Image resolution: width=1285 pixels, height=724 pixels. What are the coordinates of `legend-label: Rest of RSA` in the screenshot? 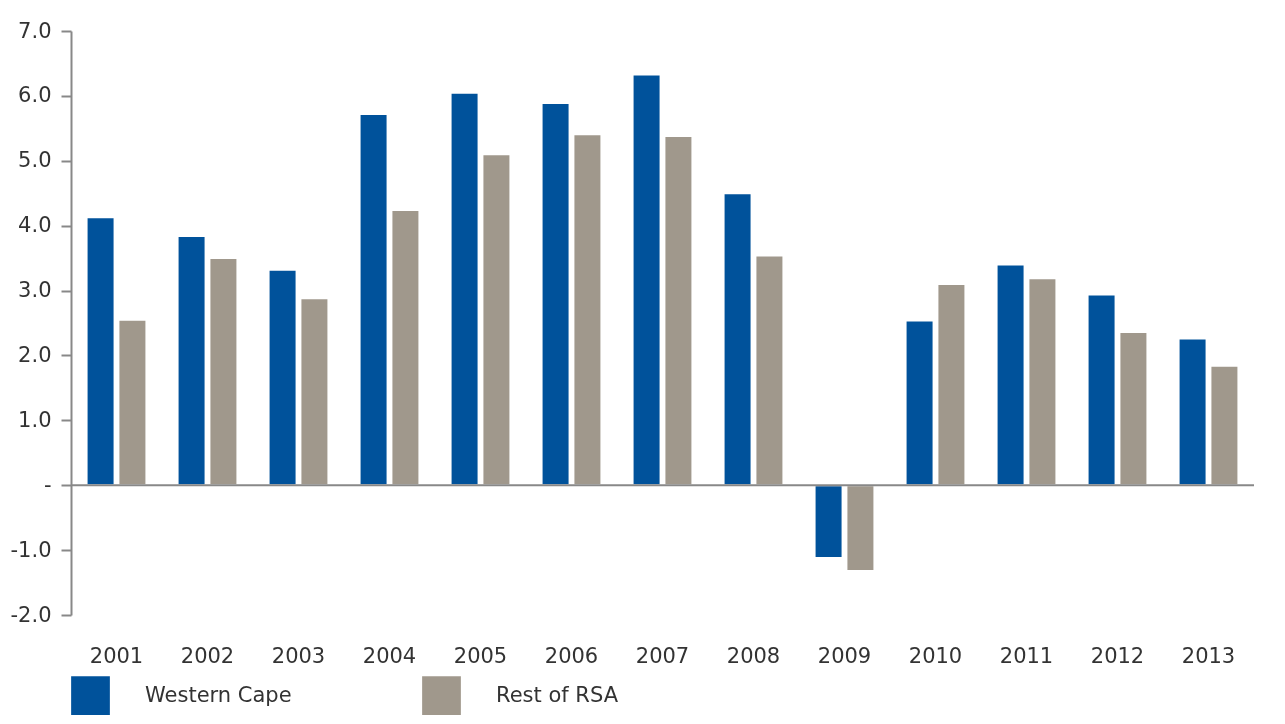 It's located at (557, 694).